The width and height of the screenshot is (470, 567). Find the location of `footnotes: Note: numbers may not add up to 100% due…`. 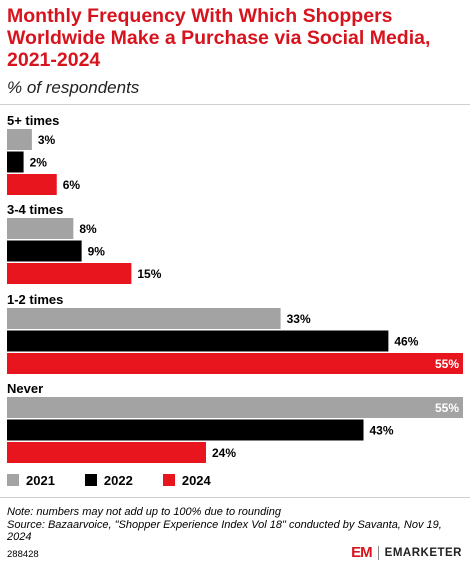

footnotes: Note: numbers may not add up to 100% due… is located at coordinates (235, 525).